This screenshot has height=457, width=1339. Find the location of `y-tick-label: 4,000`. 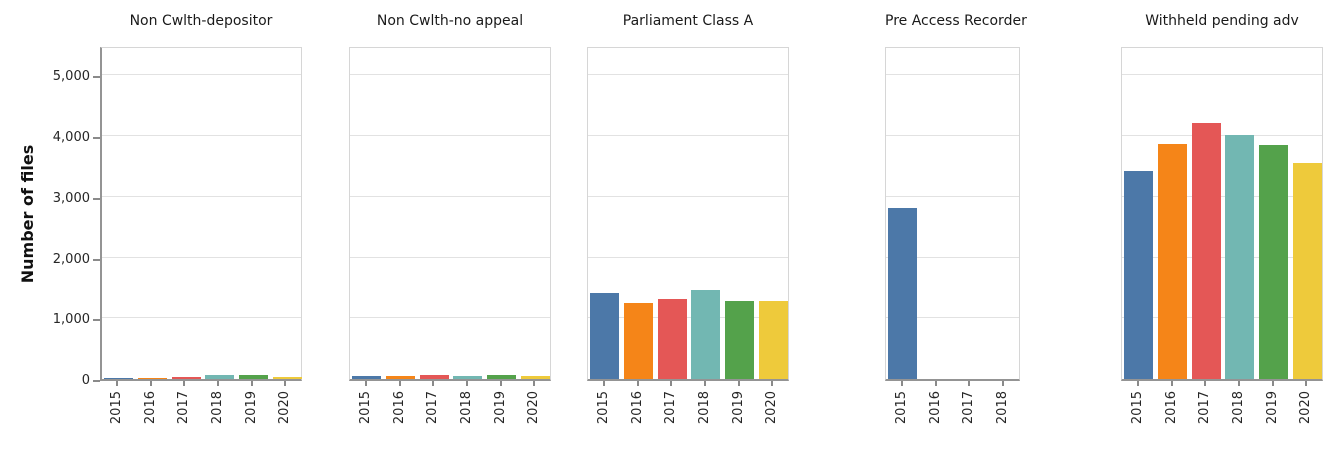

y-tick-label: 4,000 is located at coordinates (71, 138).